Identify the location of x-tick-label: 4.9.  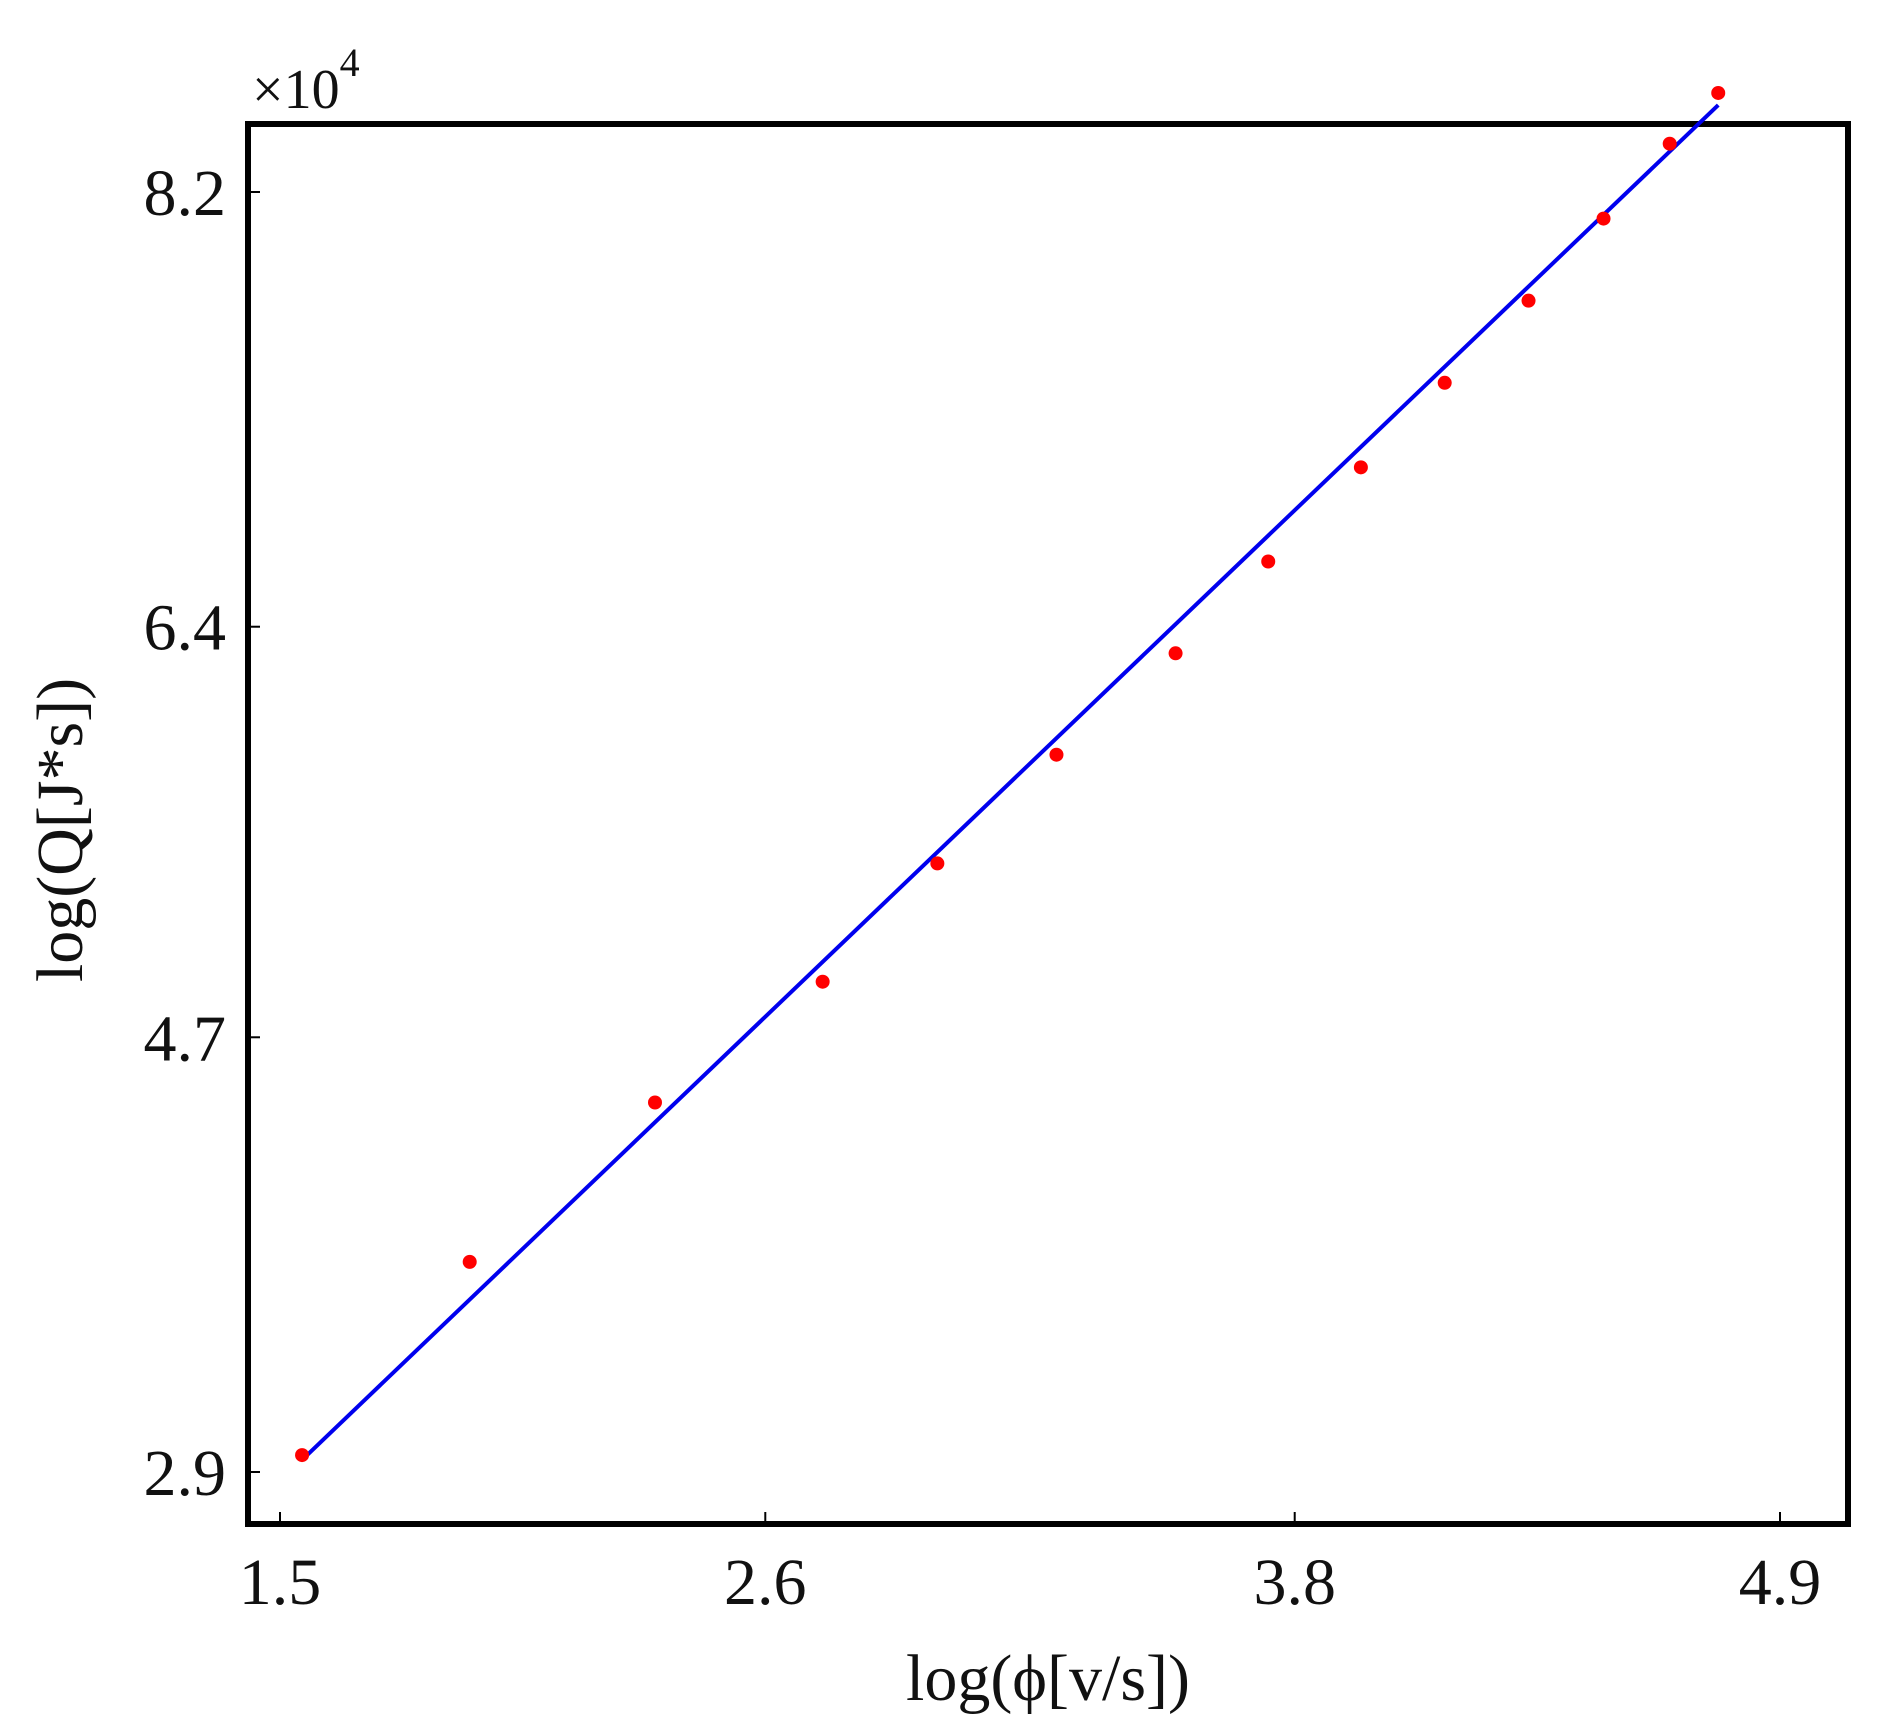
(1780, 1582).